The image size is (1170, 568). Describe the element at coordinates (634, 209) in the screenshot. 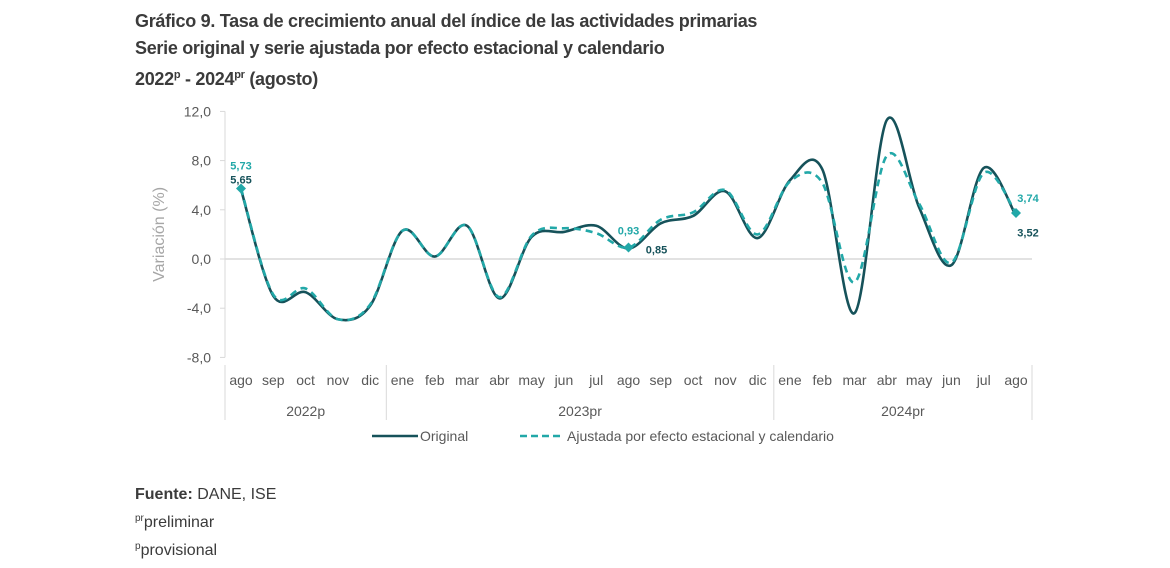

I see `data-labels: 5,73 5,65 0,93 0,85 3,74 3,52` at that location.